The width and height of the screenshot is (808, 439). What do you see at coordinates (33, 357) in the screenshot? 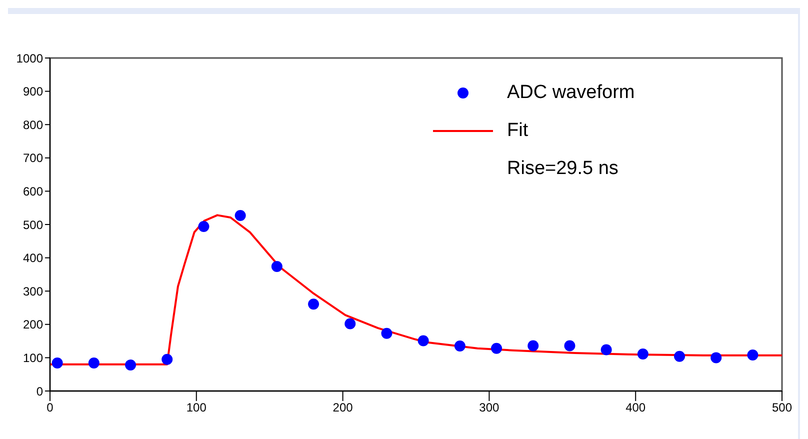
I see `y-tick-label: 100` at bounding box center [33, 357].